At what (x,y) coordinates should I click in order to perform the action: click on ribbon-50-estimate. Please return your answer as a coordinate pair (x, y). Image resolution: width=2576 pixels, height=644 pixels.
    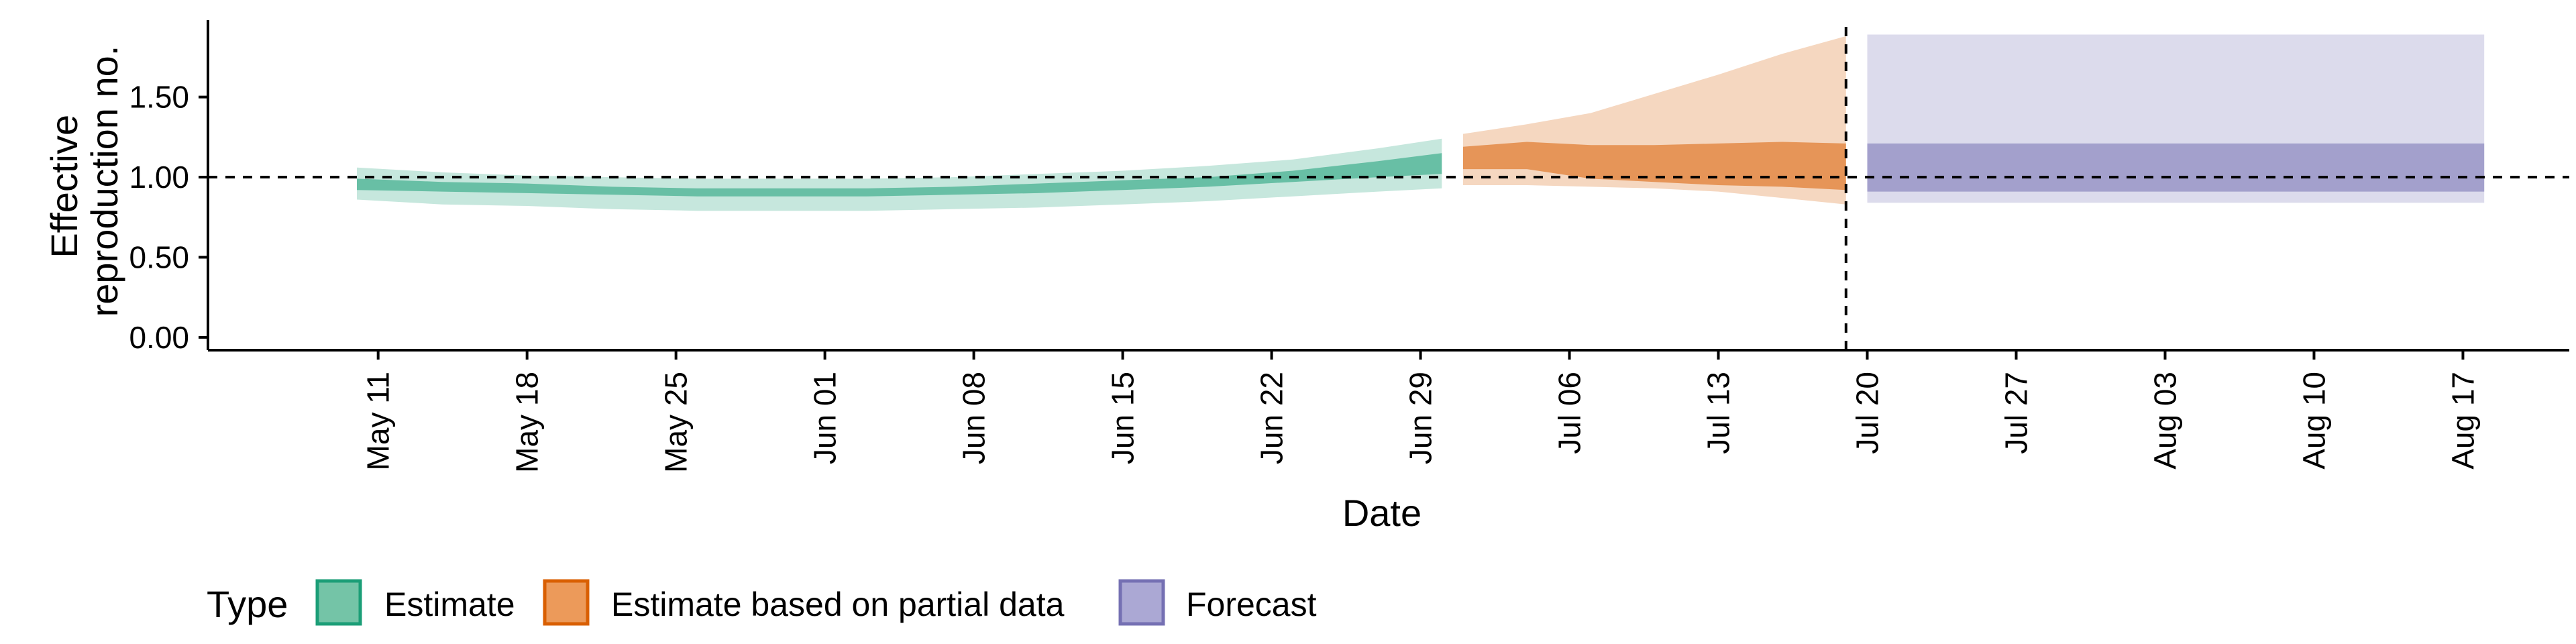
    Looking at the image, I should click on (899, 175).